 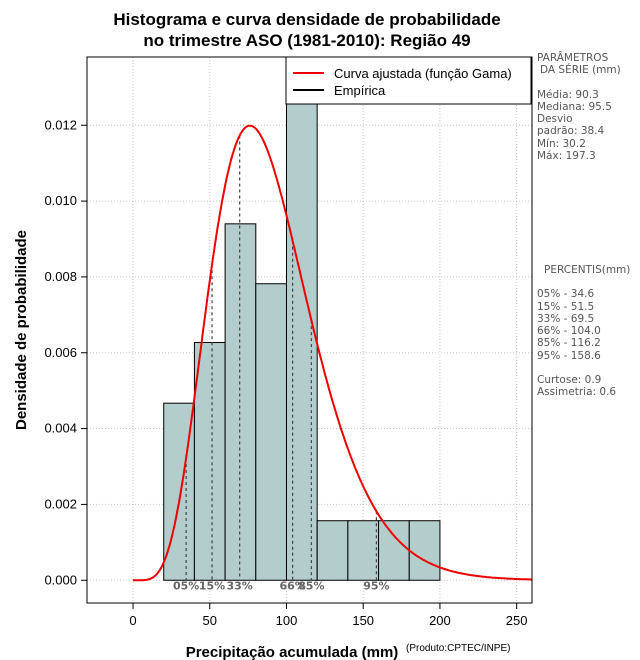 What do you see at coordinates (566, 294) in the screenshot?
I see `percentil-05: 05% - 34.6` at bounding box center [566, 294].